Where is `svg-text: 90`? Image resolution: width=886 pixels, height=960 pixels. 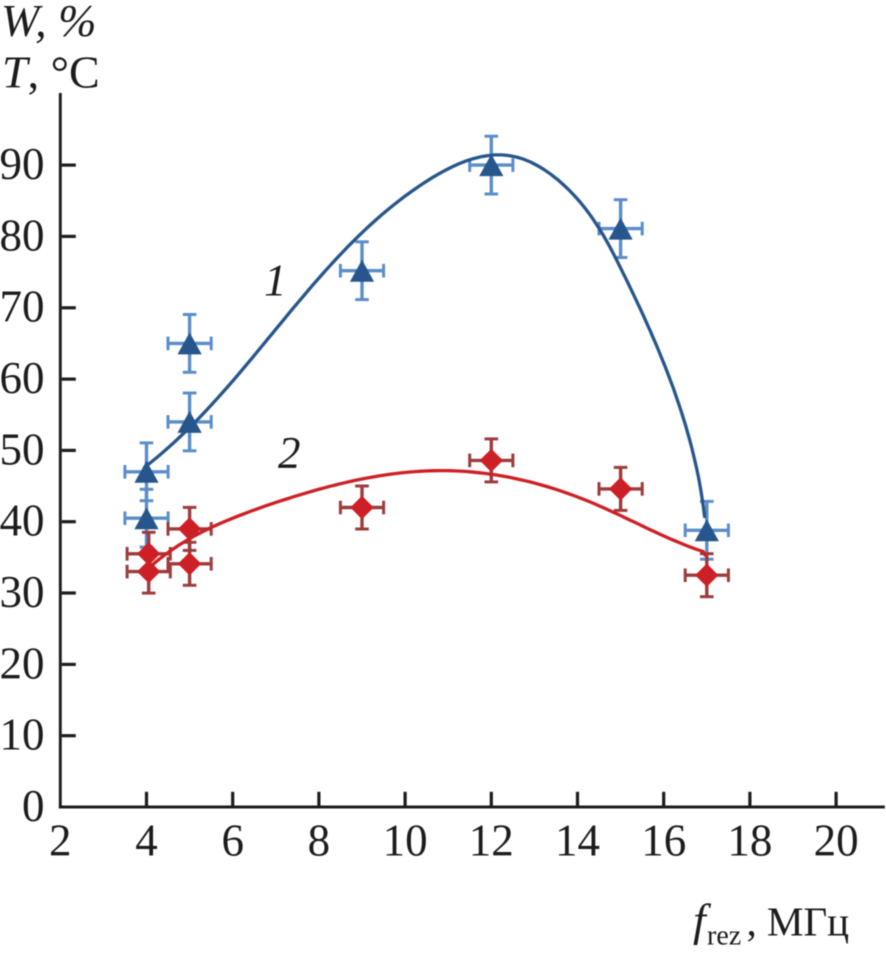 svg-text: 90 is located at coordinates (22, 164).